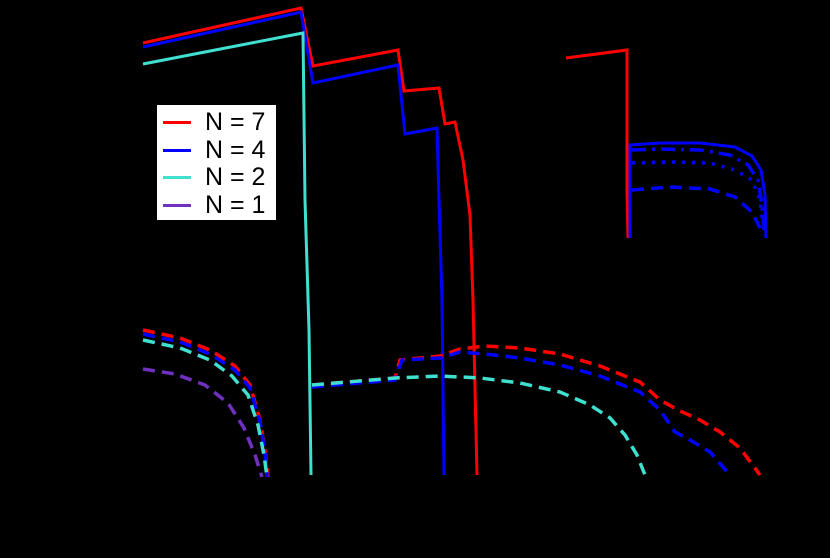 The height and width of the screenshot is (558, 830). I want to click on legend-swatch-red, so click(177, 123).